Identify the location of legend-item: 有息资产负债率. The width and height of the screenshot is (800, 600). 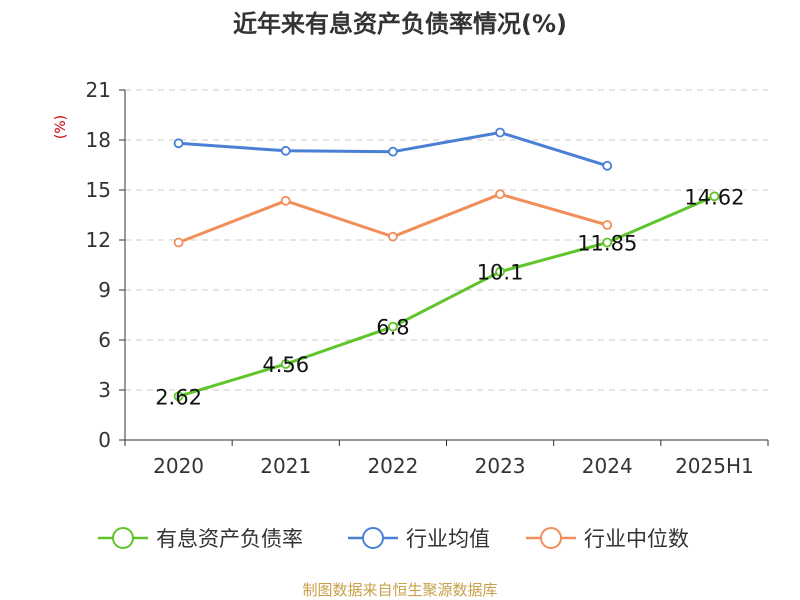
(200, 539).